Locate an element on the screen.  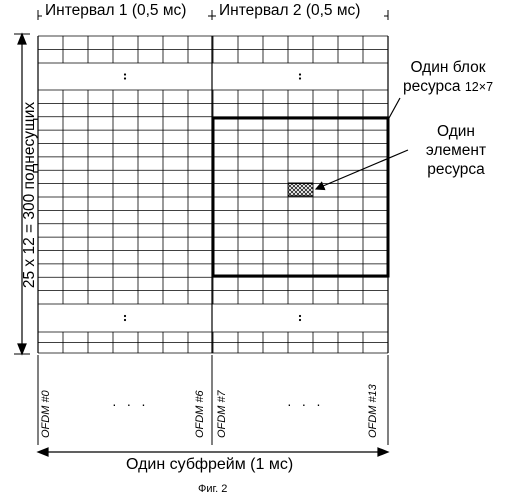
subcarriers-axis-label: 25 x 12 = 300 поднесущих is located at coordinates (30, 195).